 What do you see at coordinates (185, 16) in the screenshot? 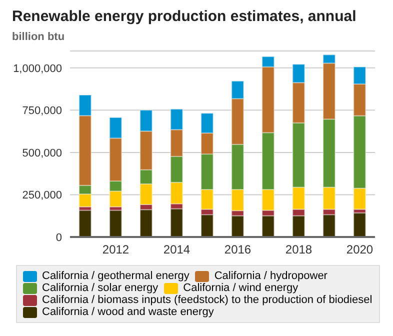
I see `chart-title: Renewable energy production estimates, annual` at bounding box center [185, 16].